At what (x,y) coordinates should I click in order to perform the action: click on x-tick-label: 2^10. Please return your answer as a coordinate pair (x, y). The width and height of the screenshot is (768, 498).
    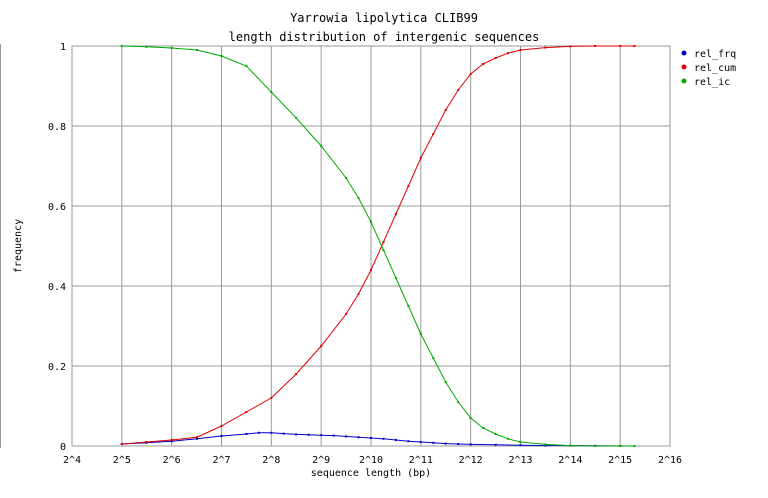
    Looking at the image, I should click on (371, 460).